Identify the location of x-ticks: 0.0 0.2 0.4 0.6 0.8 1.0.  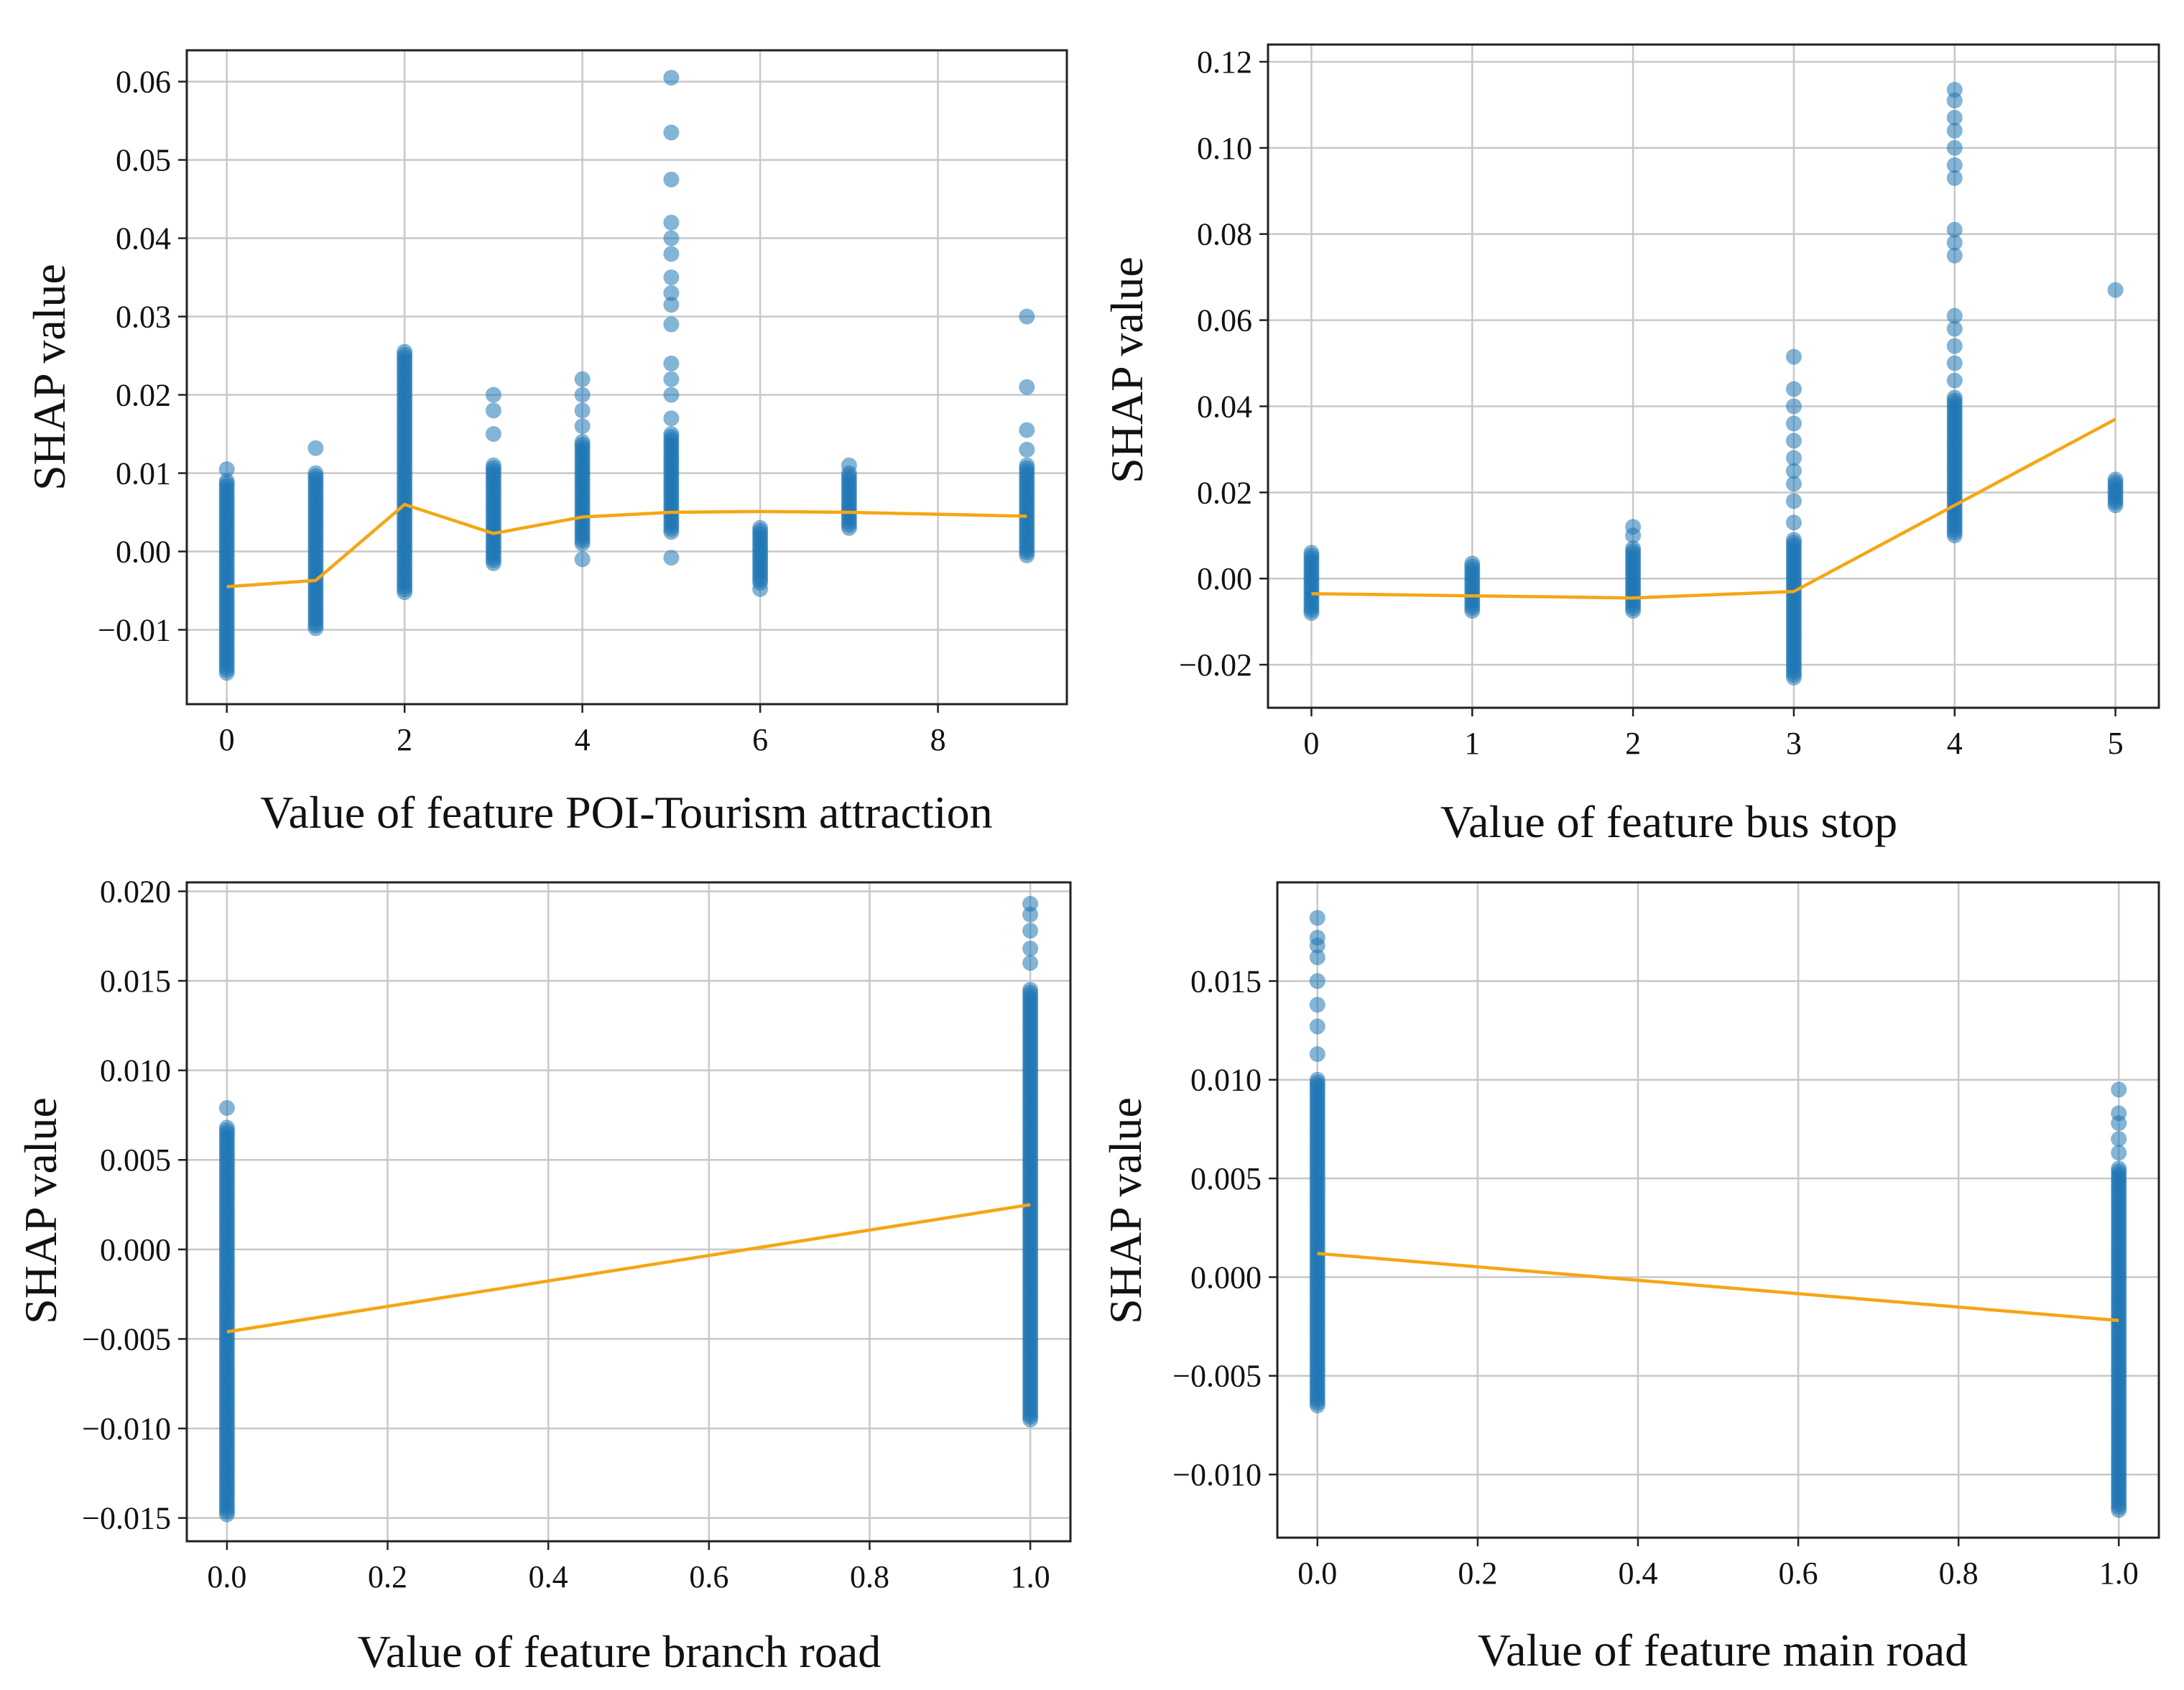
(1718, 1564).